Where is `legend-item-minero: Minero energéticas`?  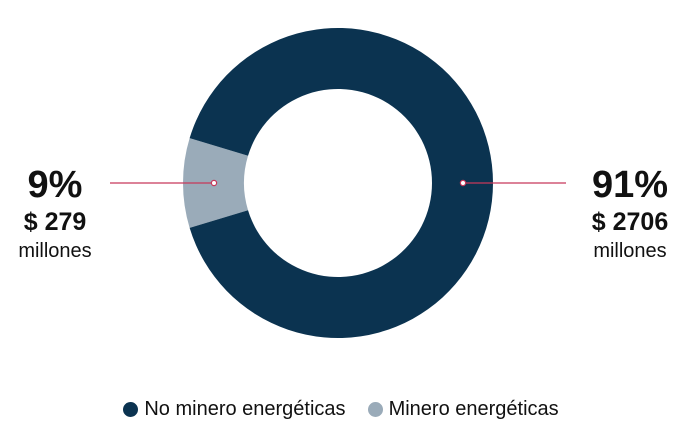
legend-item-minero: Minero energéticas is located at coordinates (463, 409).